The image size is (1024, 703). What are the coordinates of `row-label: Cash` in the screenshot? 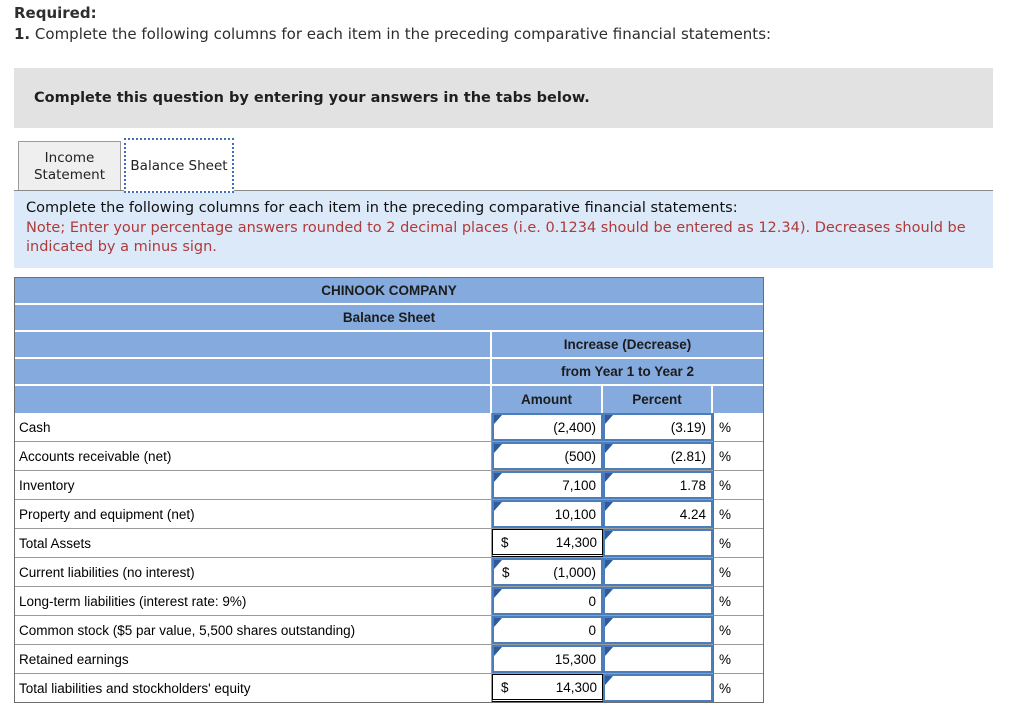 It's located at (253, 427).